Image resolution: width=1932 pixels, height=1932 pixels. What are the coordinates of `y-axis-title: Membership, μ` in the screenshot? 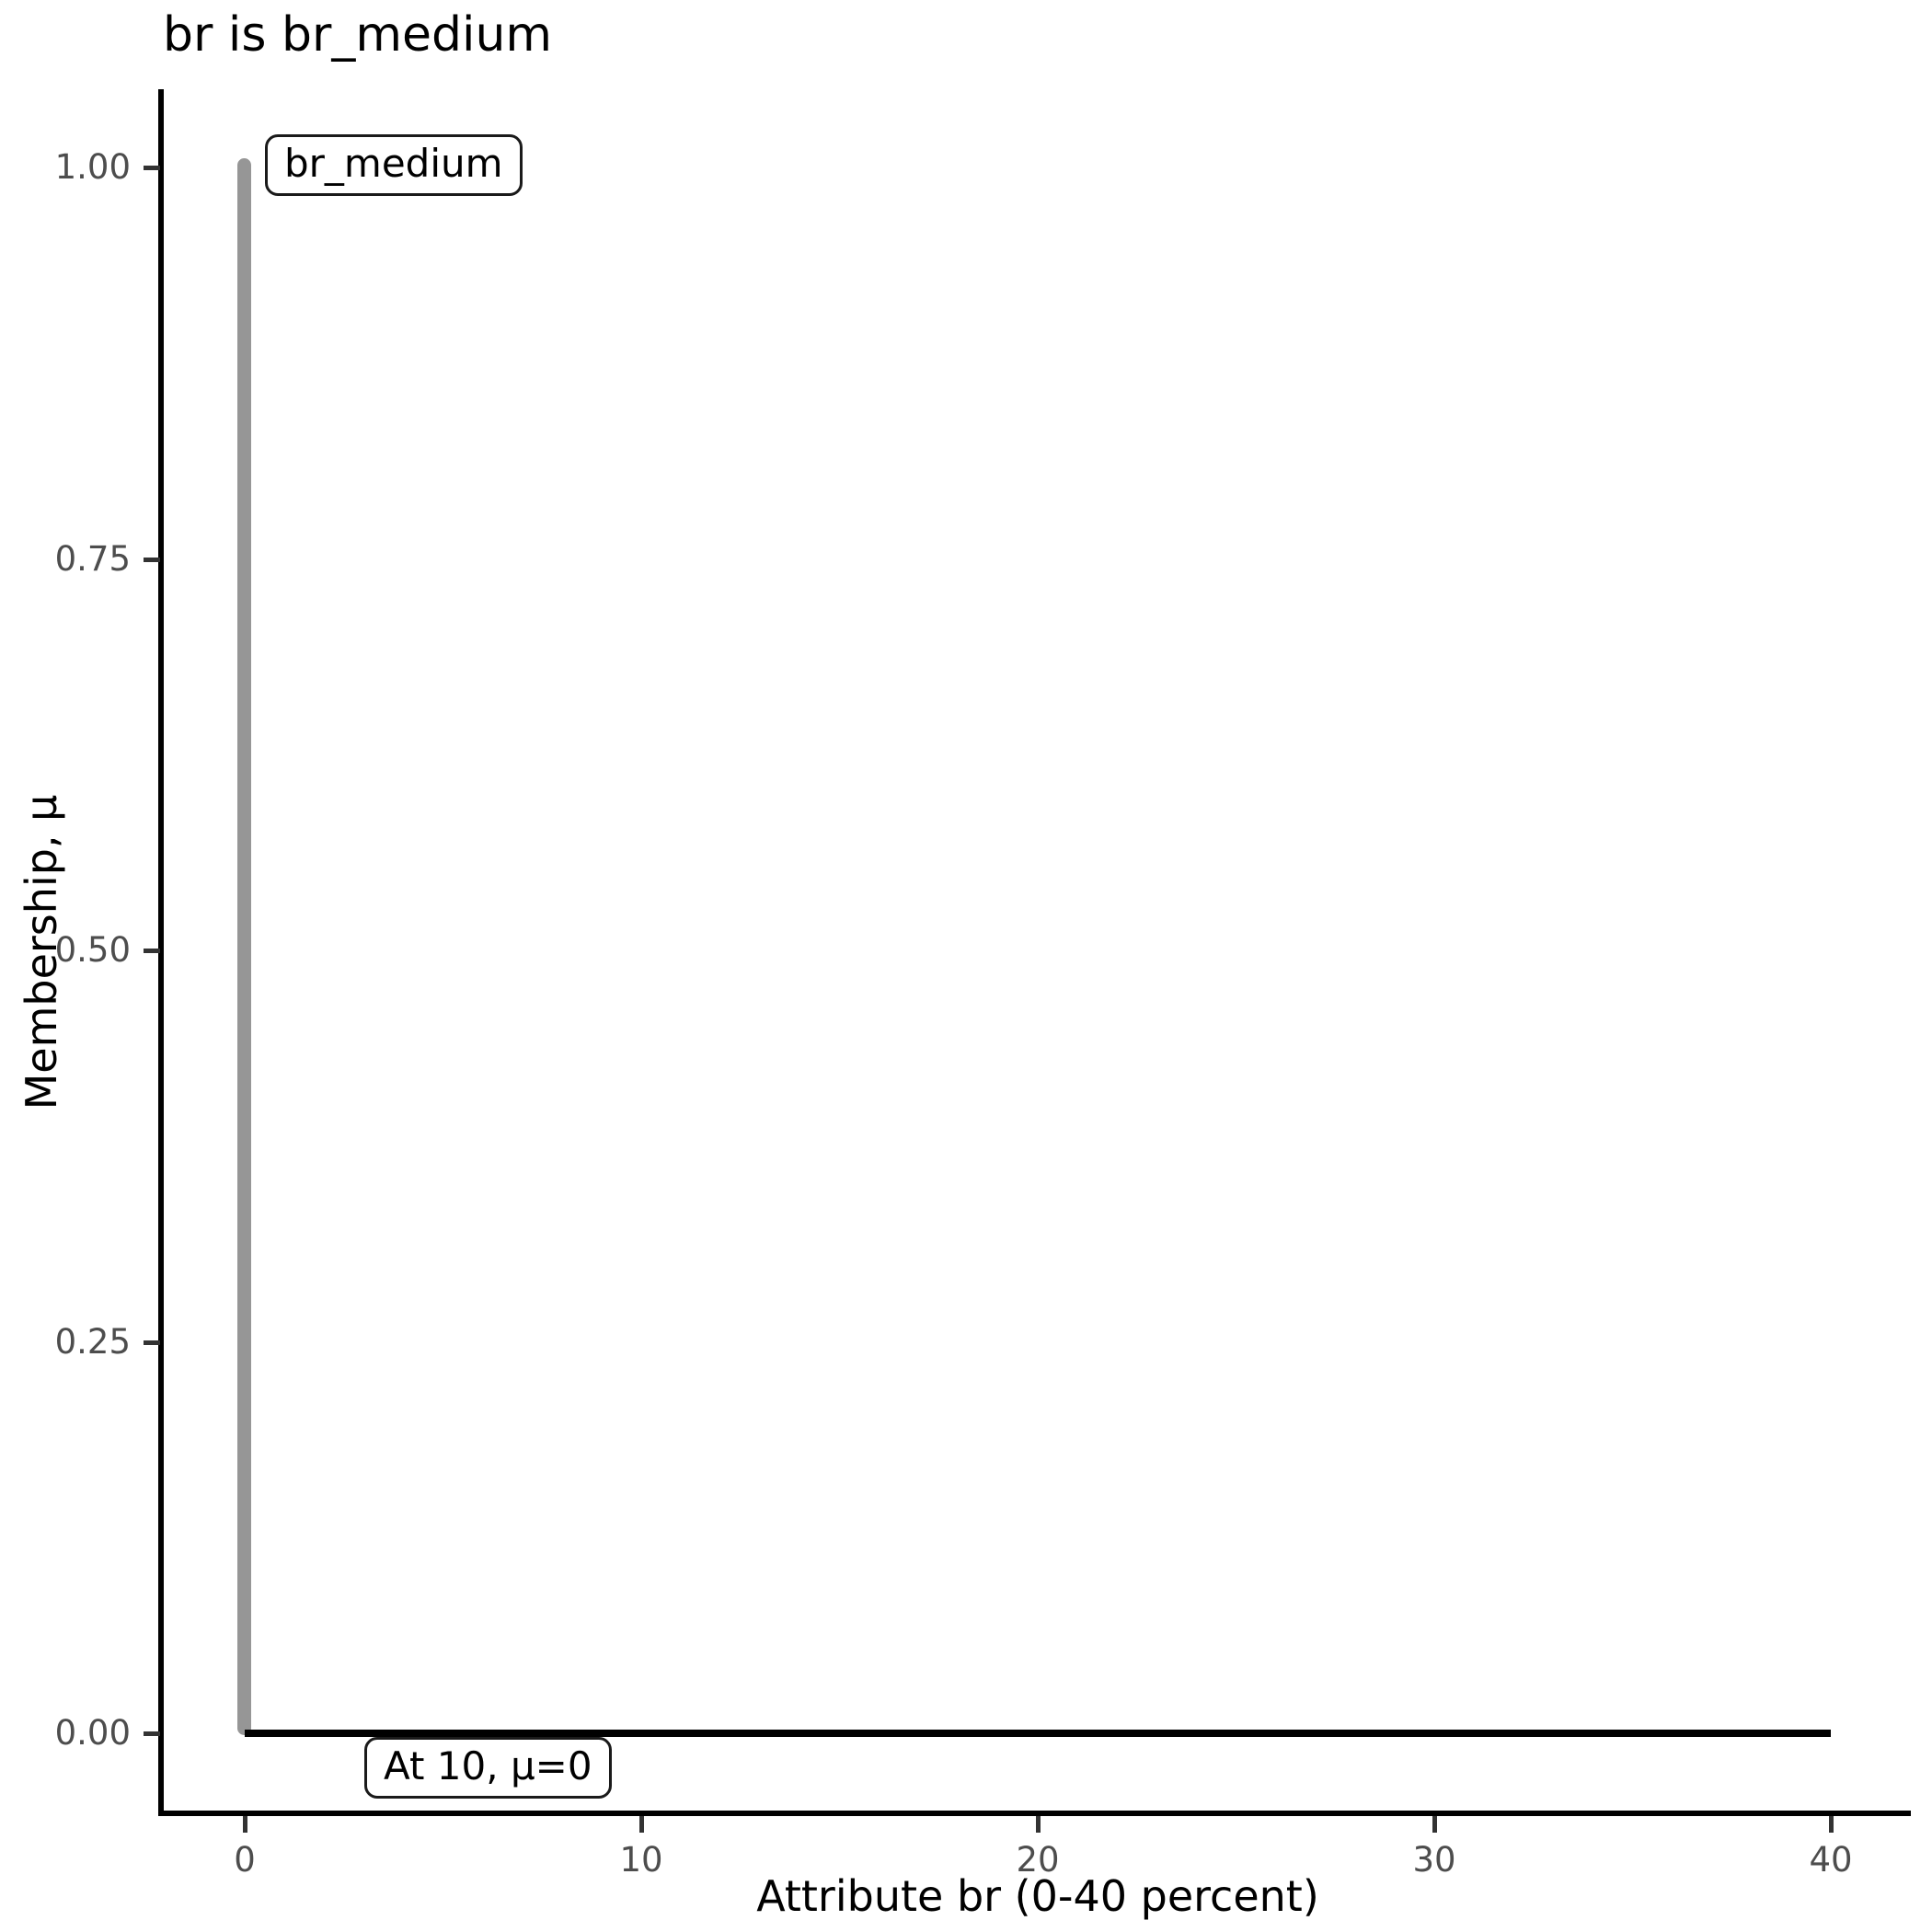 It's located at (41, 952).